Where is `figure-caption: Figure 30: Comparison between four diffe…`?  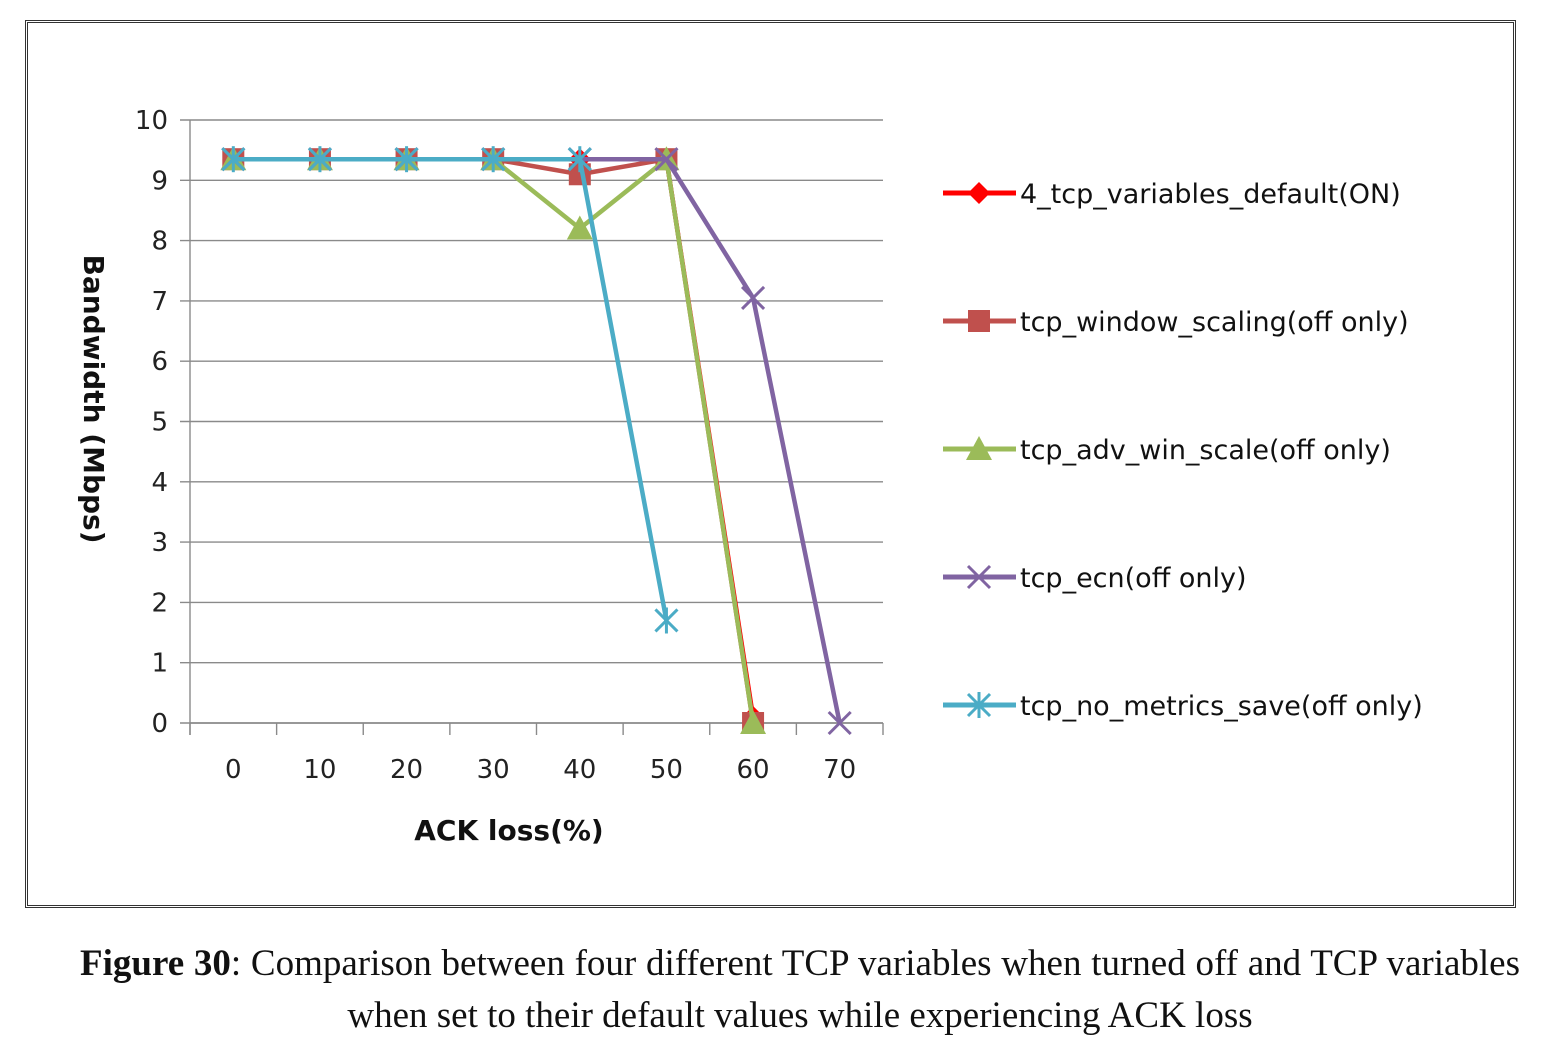 figure-caption: Figure 30: Comparison between four diffe… is located at coordinates (800, 990).